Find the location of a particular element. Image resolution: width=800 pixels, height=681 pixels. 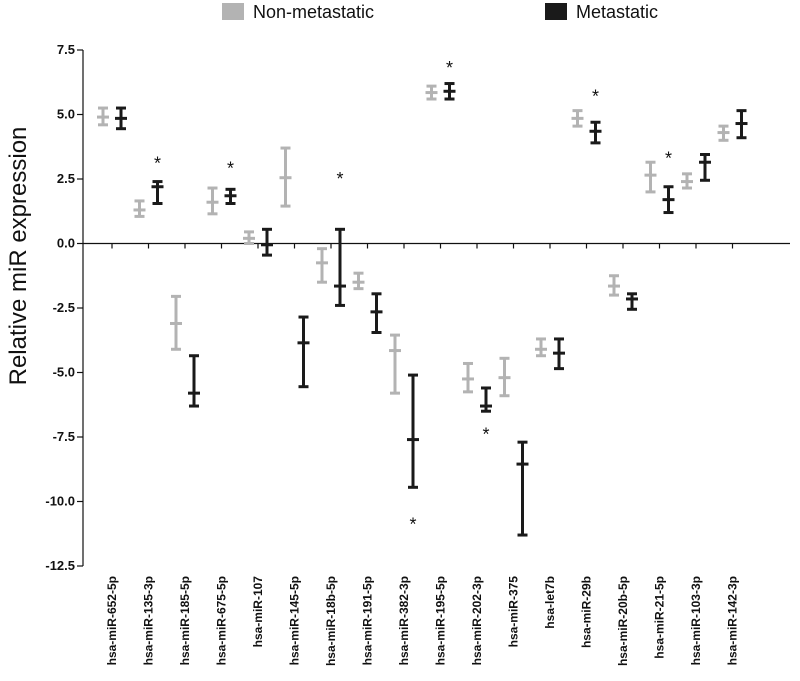

y-tick-label: 7.5 is located at coordinates (66, 49).